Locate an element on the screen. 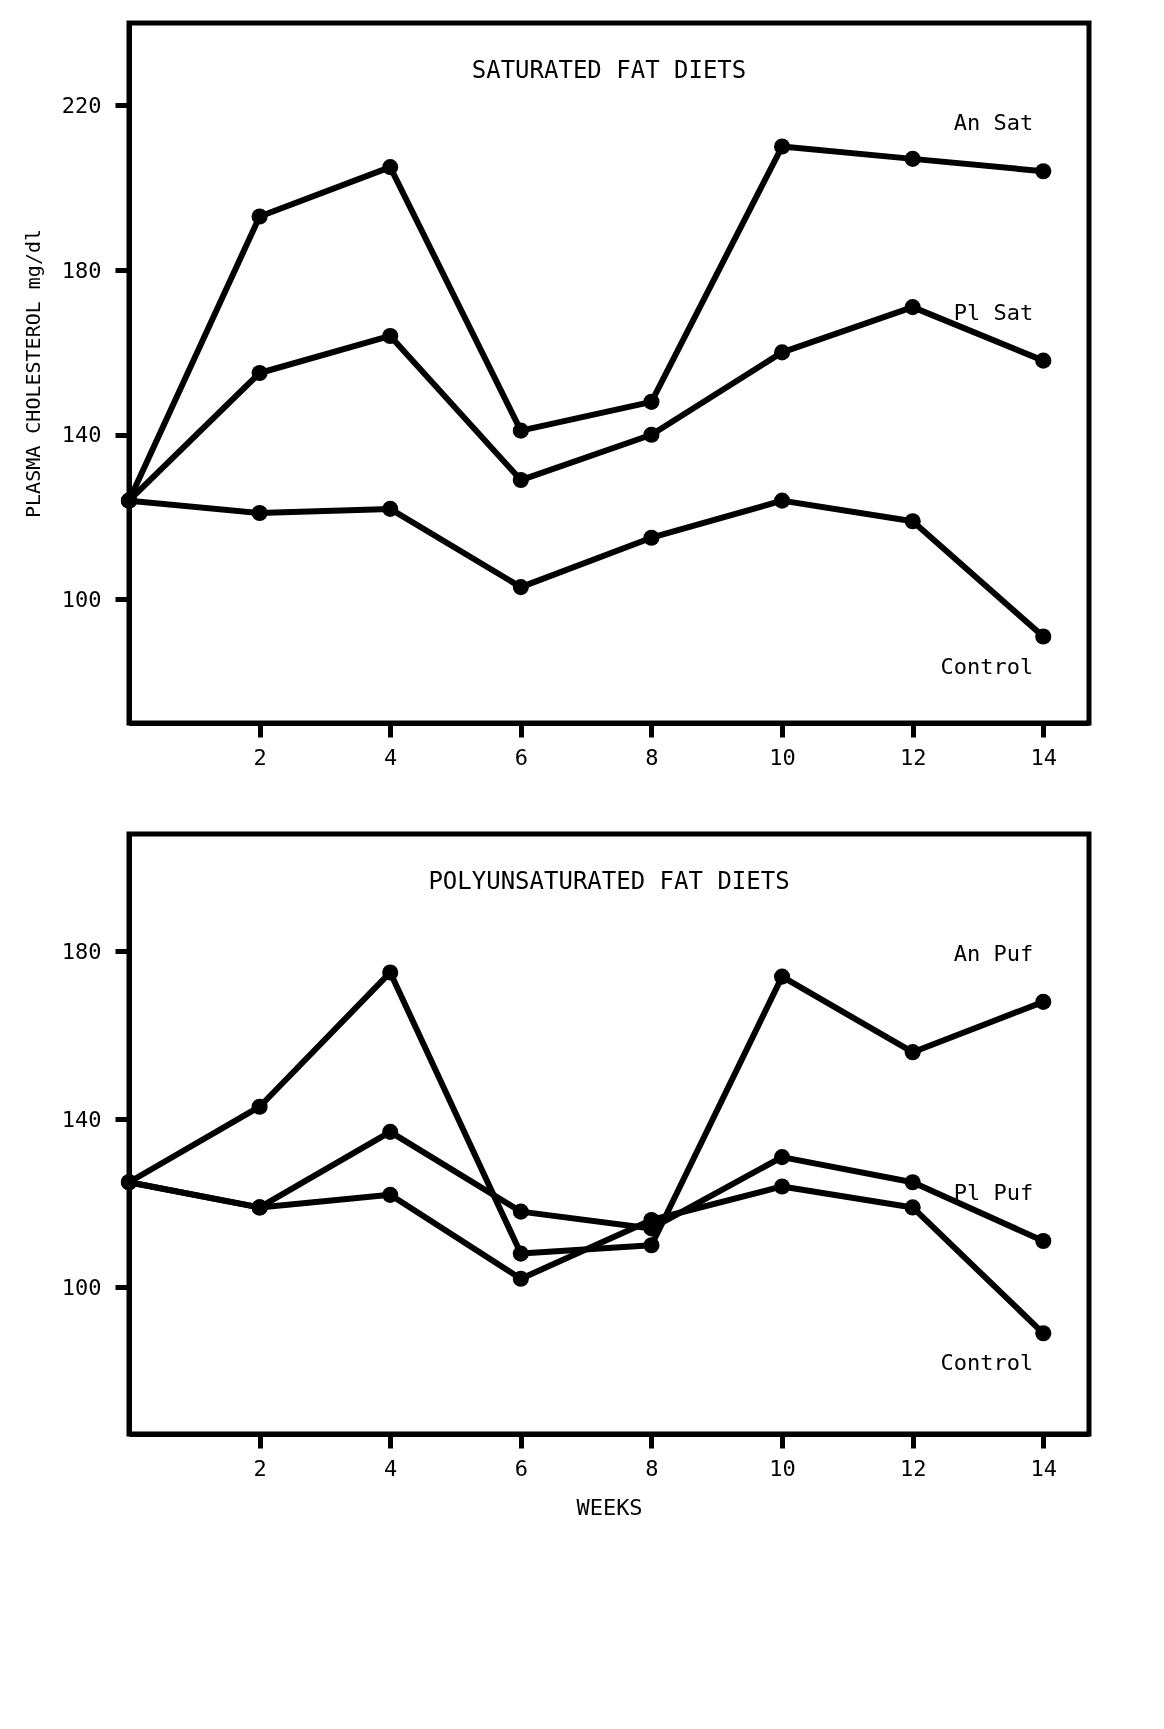 The width and height of the screenshot is (1164, 1729). text: POLYUNSATURATED FAT DIETS is located at coordinates (609, 881).